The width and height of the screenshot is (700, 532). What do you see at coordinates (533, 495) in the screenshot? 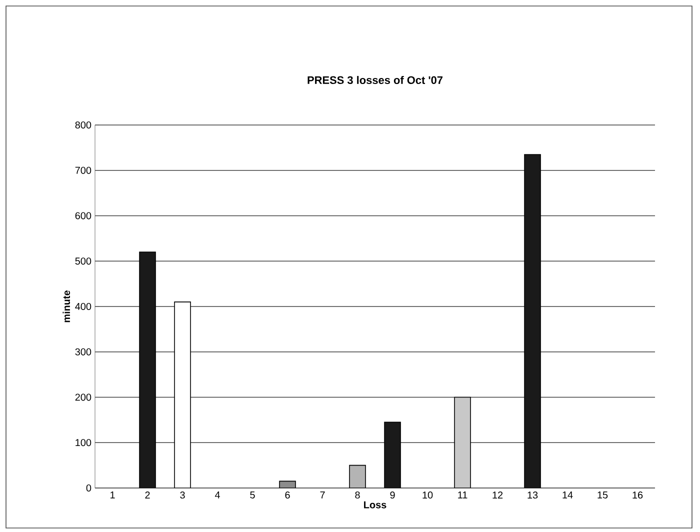
I see `x-tick-label: 13` at bounding box center [533, 495].